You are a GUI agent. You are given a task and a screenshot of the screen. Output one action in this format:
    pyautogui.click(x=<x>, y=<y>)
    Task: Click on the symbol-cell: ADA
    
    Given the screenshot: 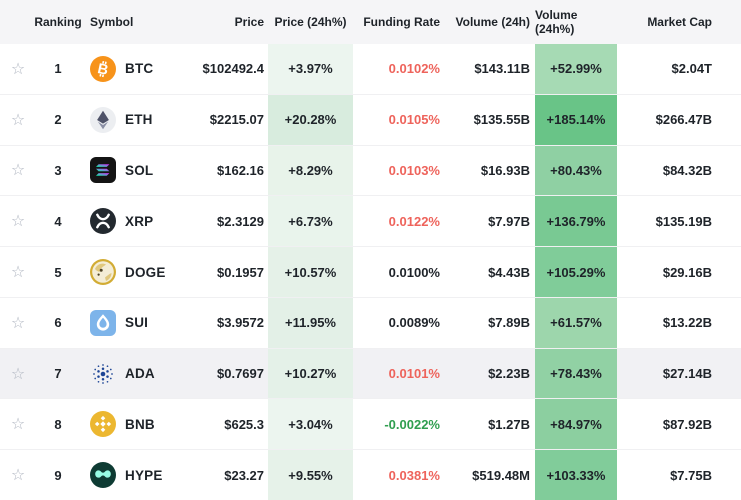 What is the action you would take?
    pyautogui.click(x=132, y=374)
    